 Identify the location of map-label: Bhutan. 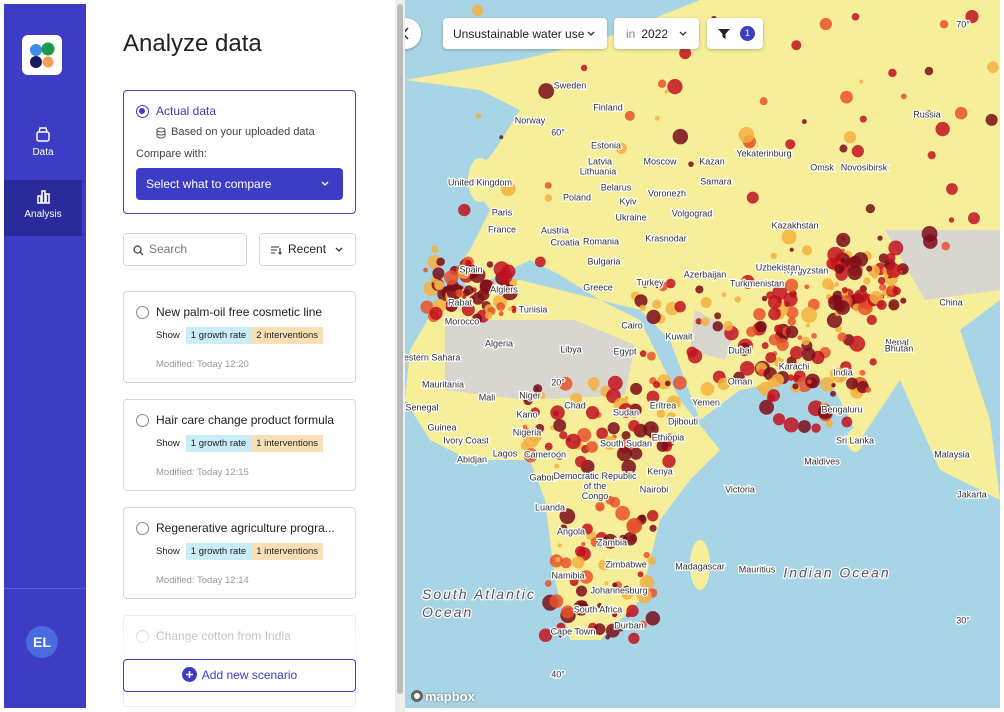
(899, 348).